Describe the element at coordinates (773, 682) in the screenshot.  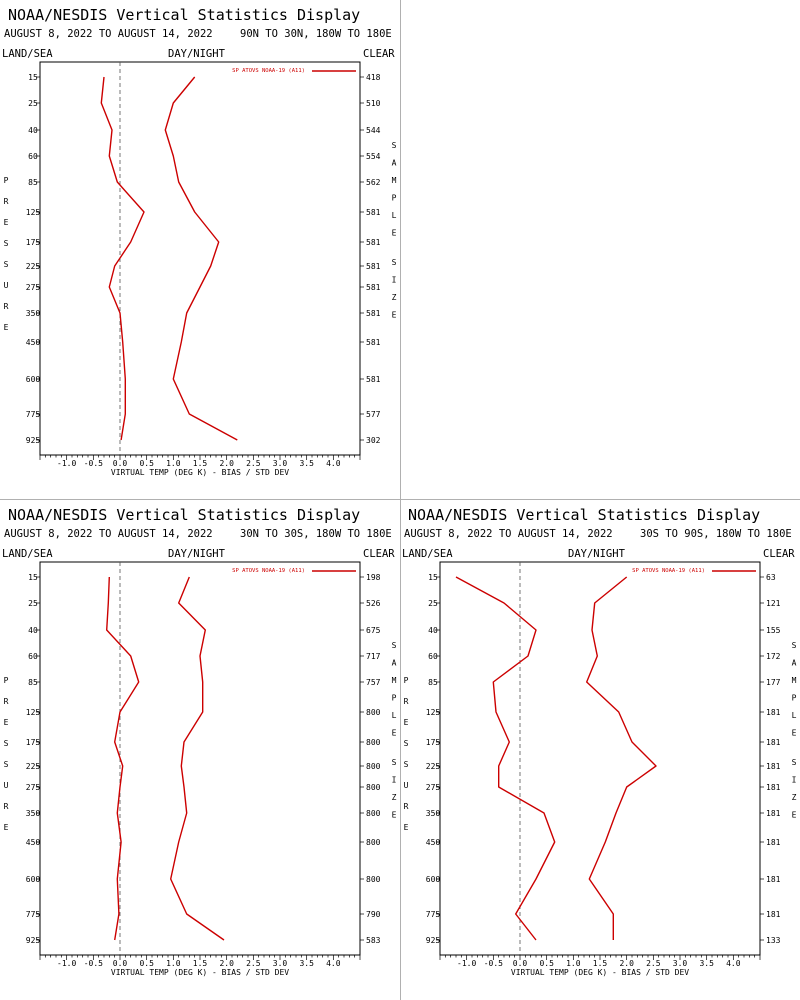
I see `sample-size-label: 177` at that location.